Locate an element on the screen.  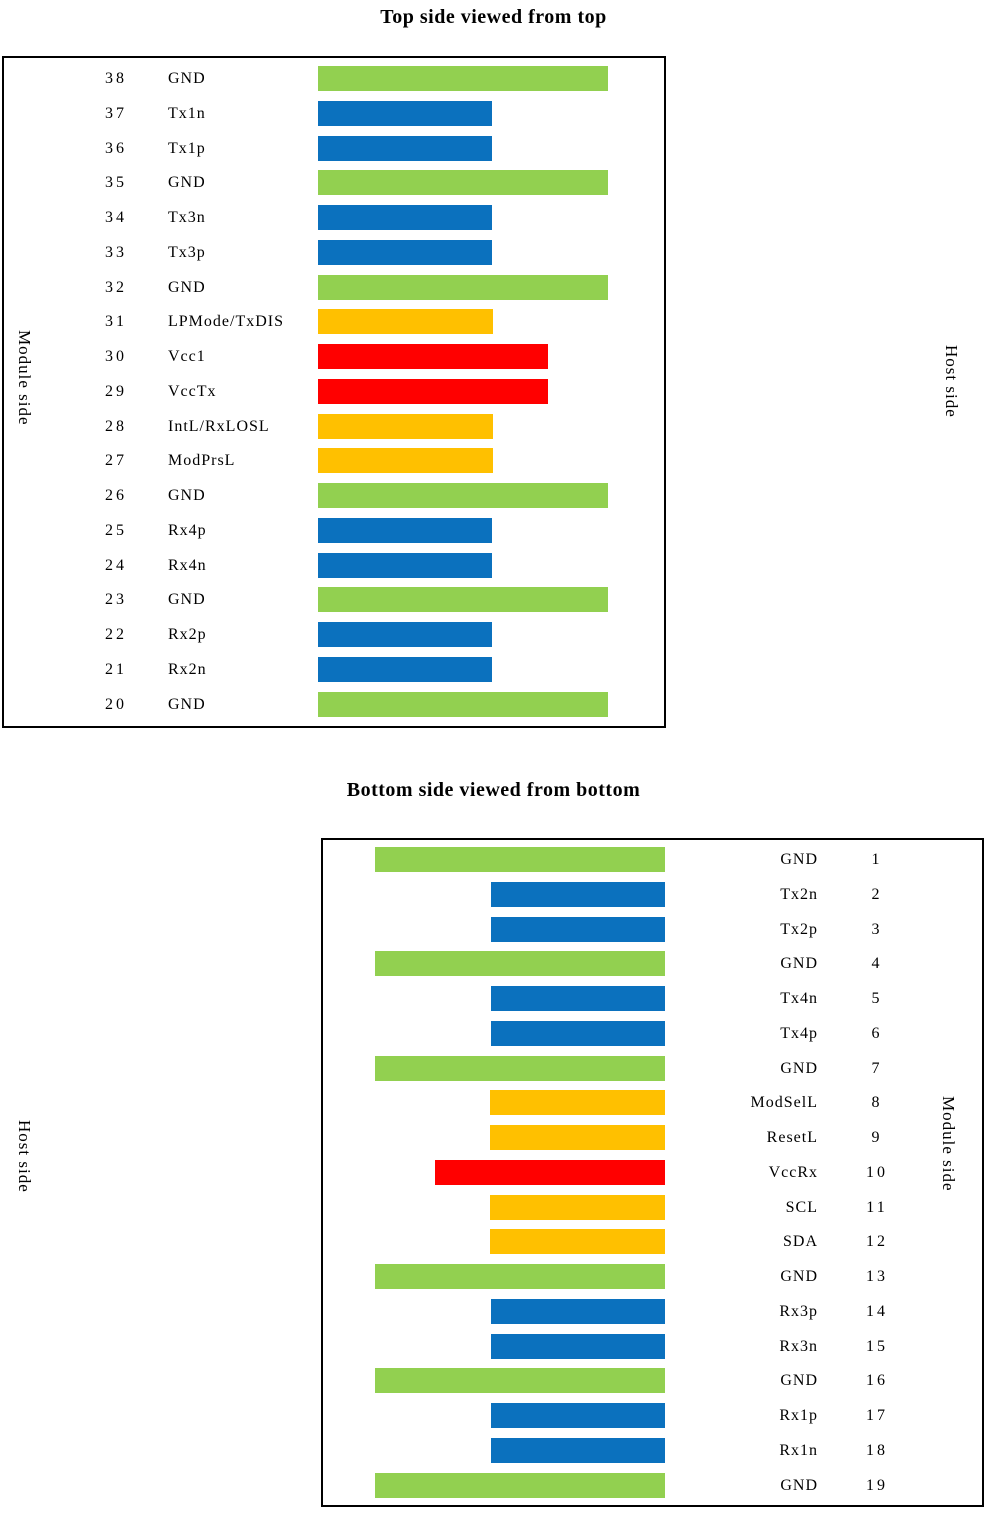
pin-name: VccRx is located at coordinates (793, 1172).